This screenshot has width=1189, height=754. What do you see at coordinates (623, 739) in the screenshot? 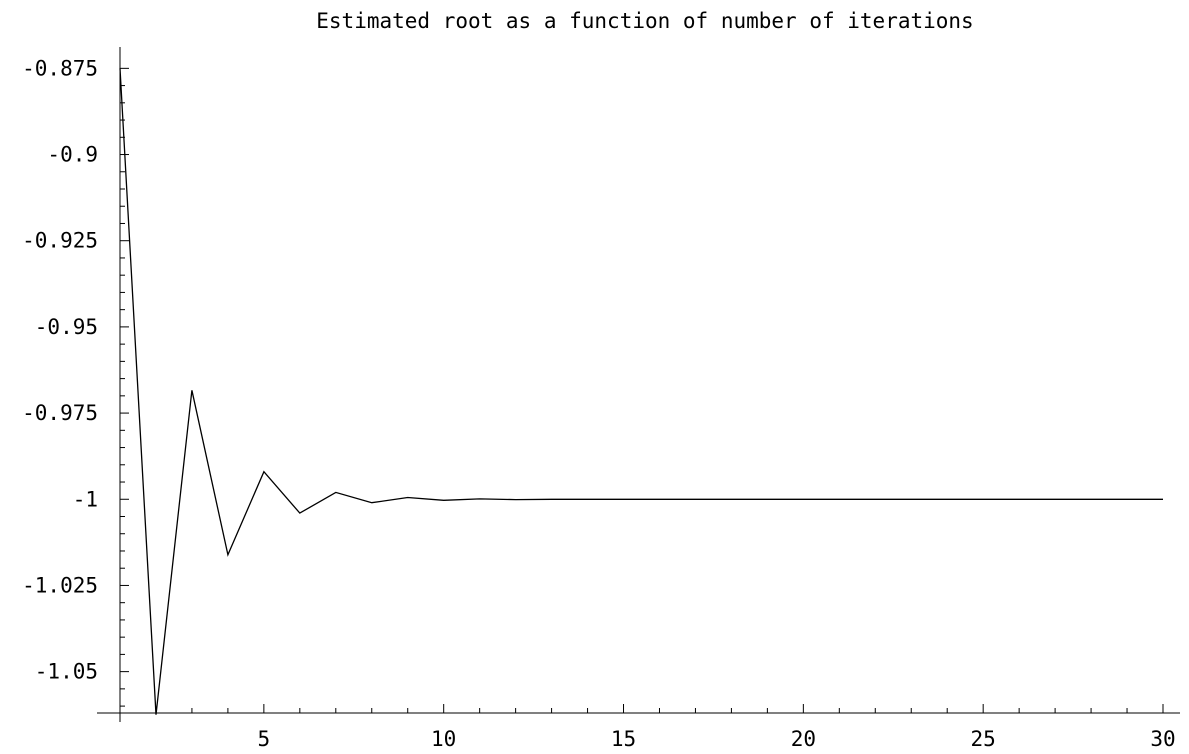
I see `x-tick-label: 15` at bounding box center [623, 739].